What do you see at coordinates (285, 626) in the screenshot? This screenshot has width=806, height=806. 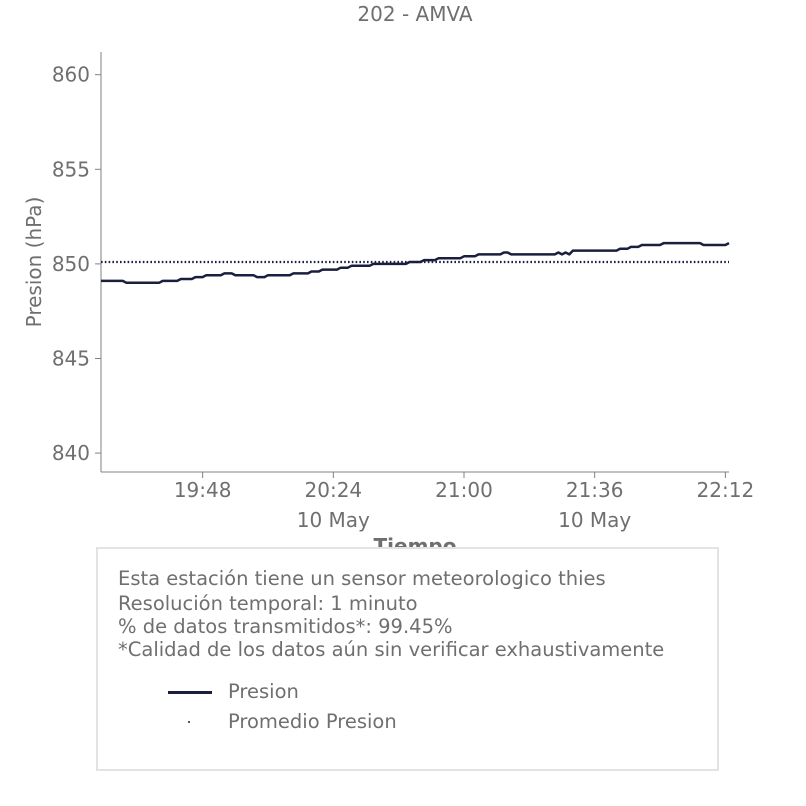 I see `data-transmitted-percent: % de datos transmitidos*: 99.45%` at bounding box center [285, 626].